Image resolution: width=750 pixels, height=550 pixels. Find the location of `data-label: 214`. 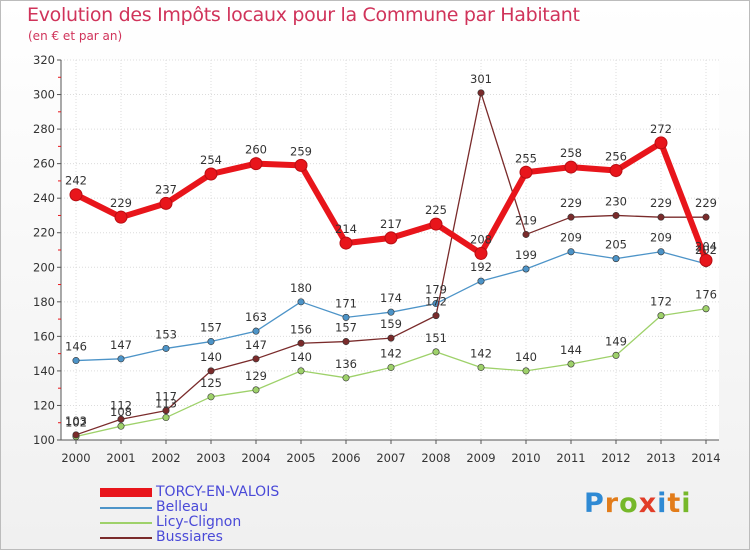

data-label: 214 is located at coordinates (346, 229).